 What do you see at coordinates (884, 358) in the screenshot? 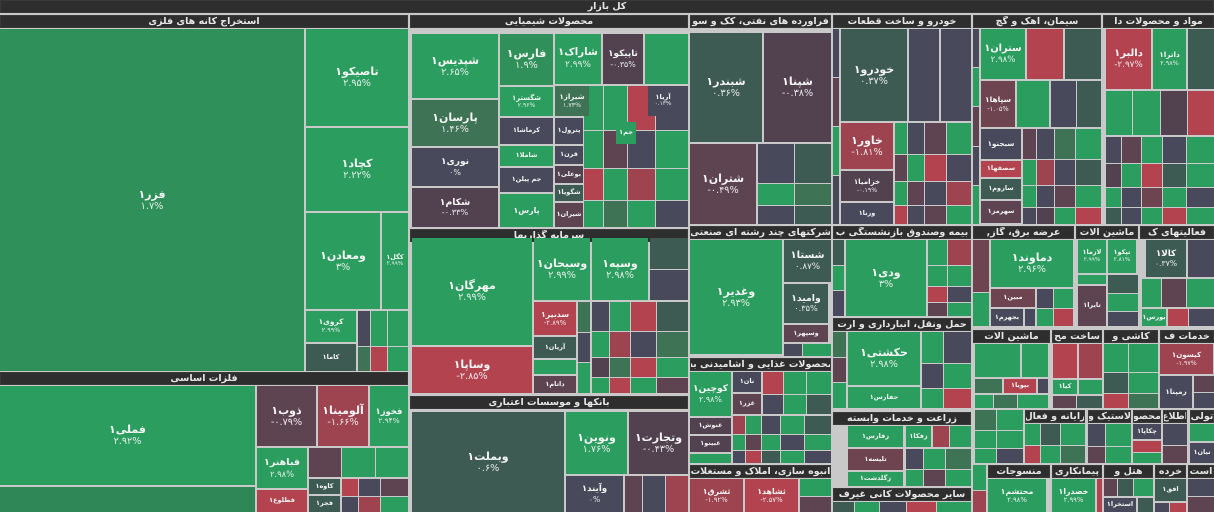
I see `stock-tile: حکشتی۱ ۲.۹۸%` at bounding box center [884, 358].